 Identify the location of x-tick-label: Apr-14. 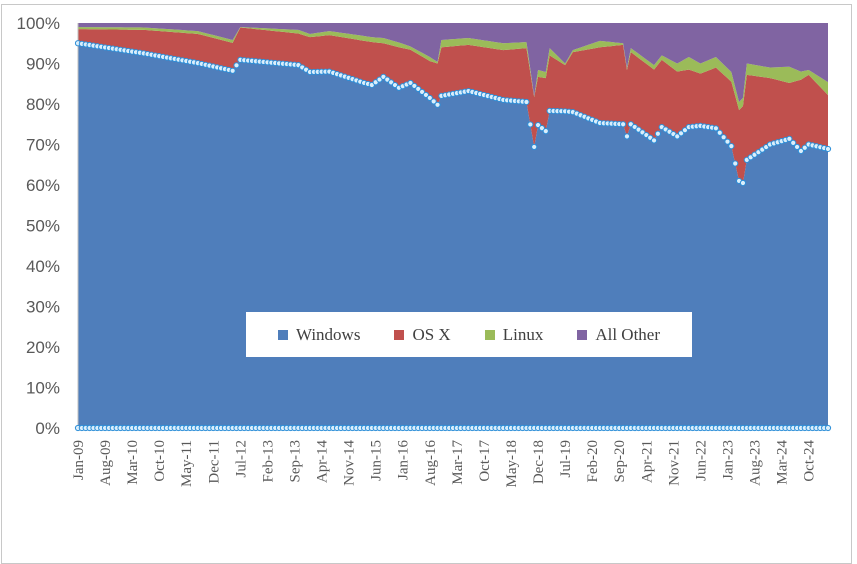
(323, 462).